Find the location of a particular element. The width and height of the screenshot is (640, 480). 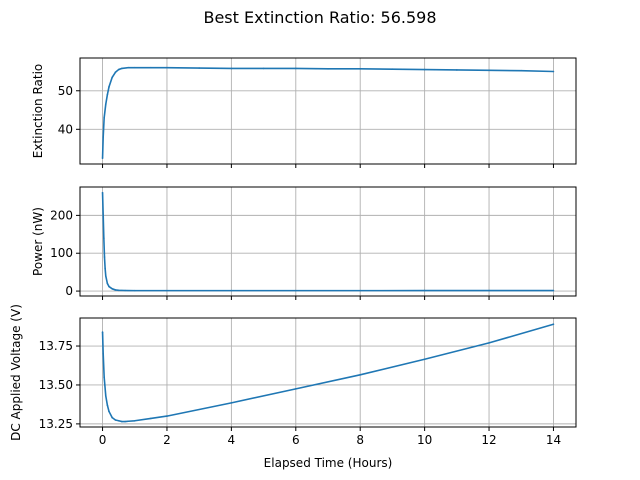

x-tick-label: 8 is located at coordinates (360, 440).